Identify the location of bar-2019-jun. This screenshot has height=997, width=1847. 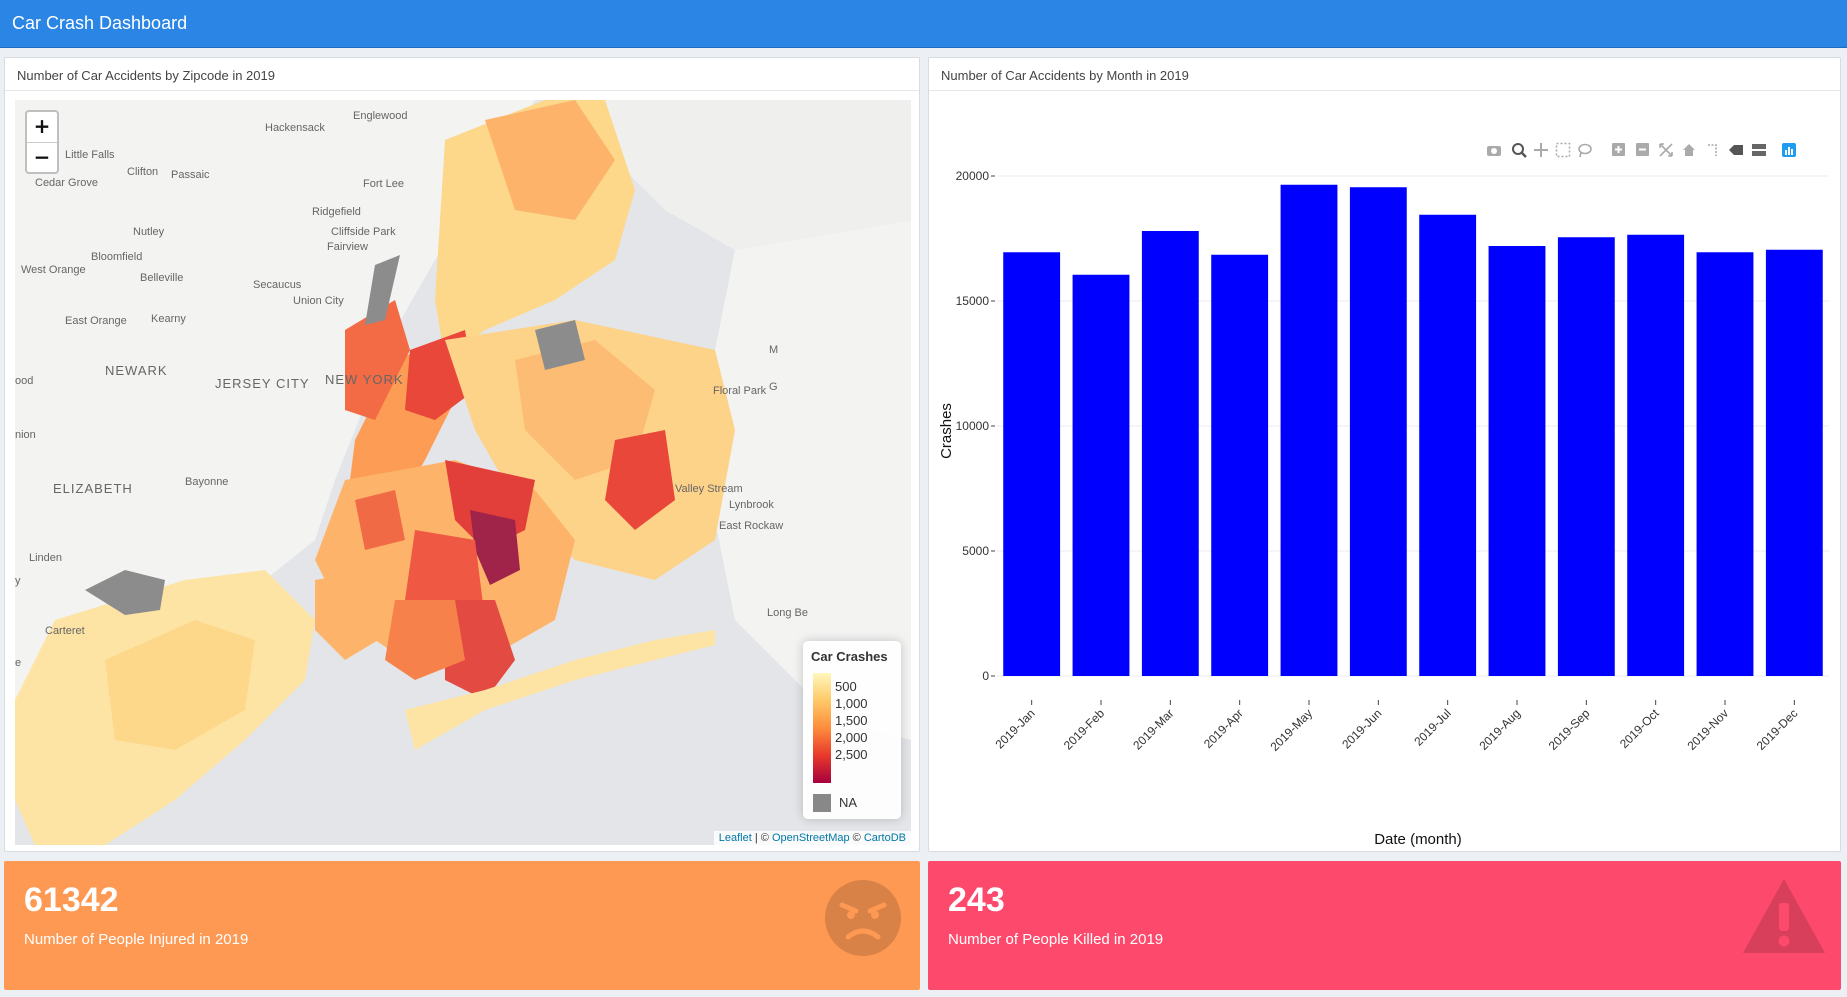
(1378, 431).